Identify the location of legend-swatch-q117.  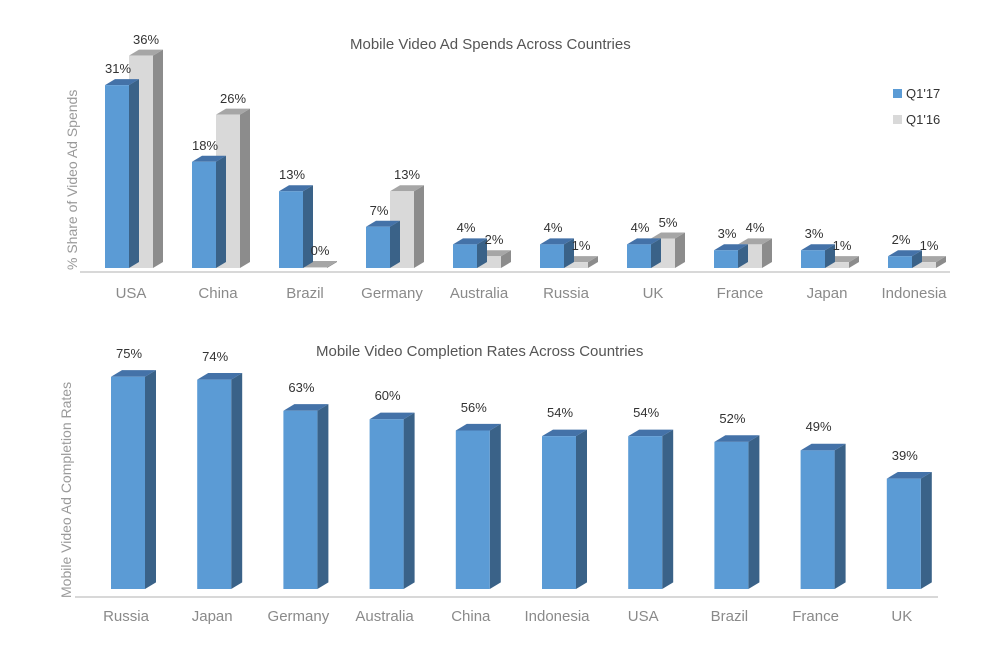
(897, 93).